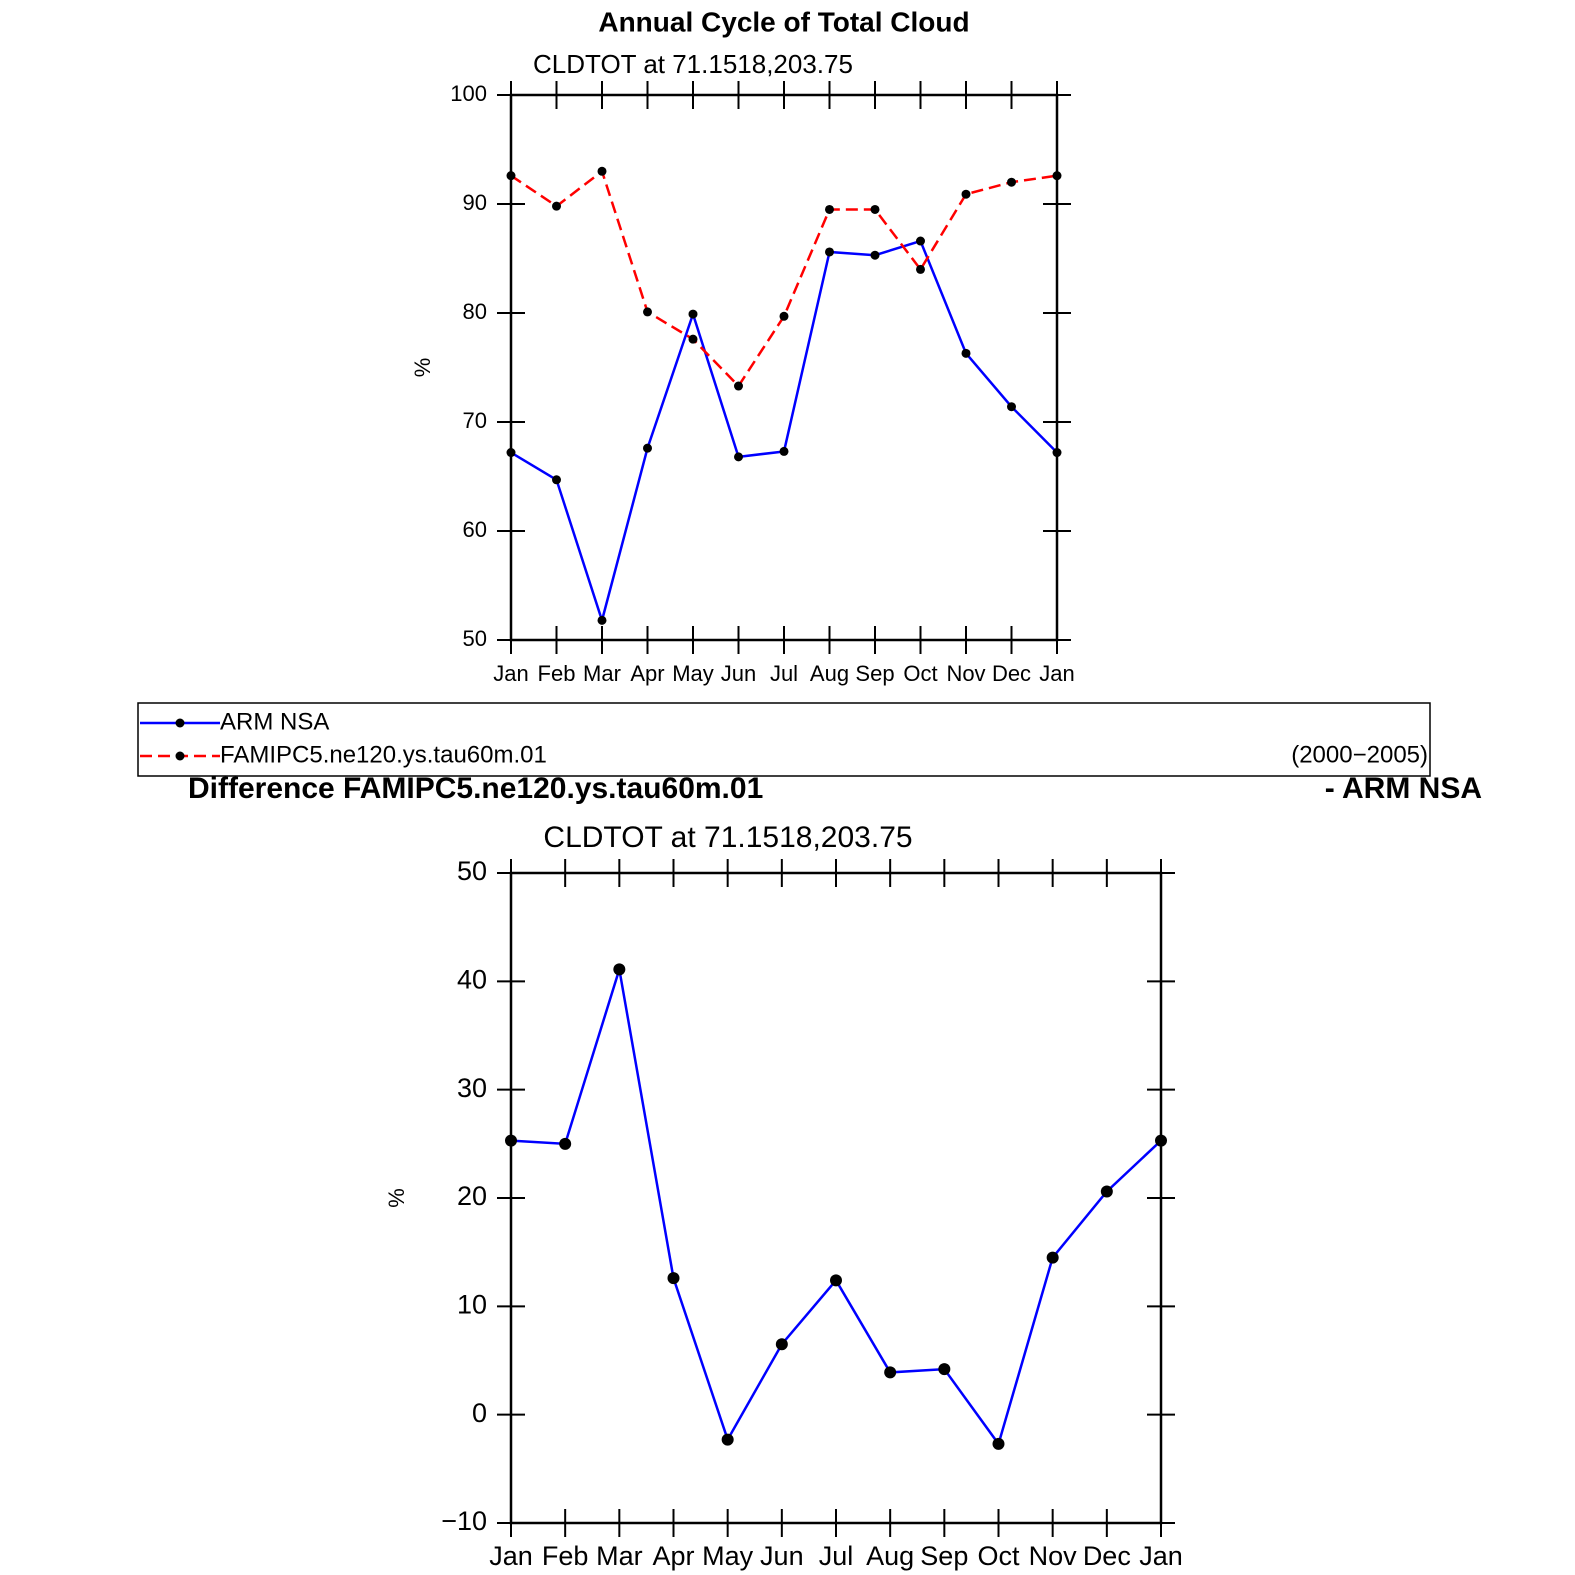  Describe the element at coordinates (383, 754) in the screenshot. I see `legend-label: FAMIPC5.ne120.ys.tau60m.01` at that location.